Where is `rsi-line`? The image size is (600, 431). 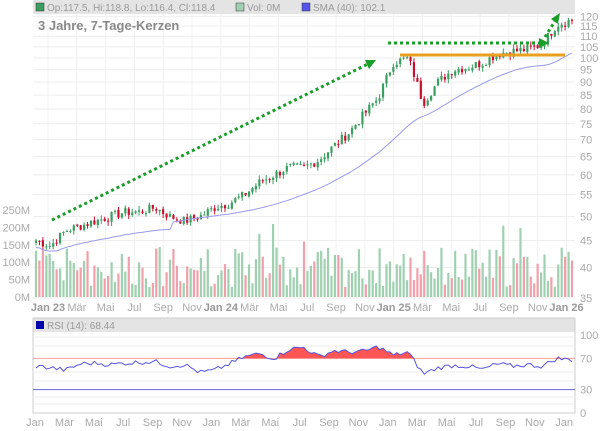
rsi-line is located at coordinates (304, 360).